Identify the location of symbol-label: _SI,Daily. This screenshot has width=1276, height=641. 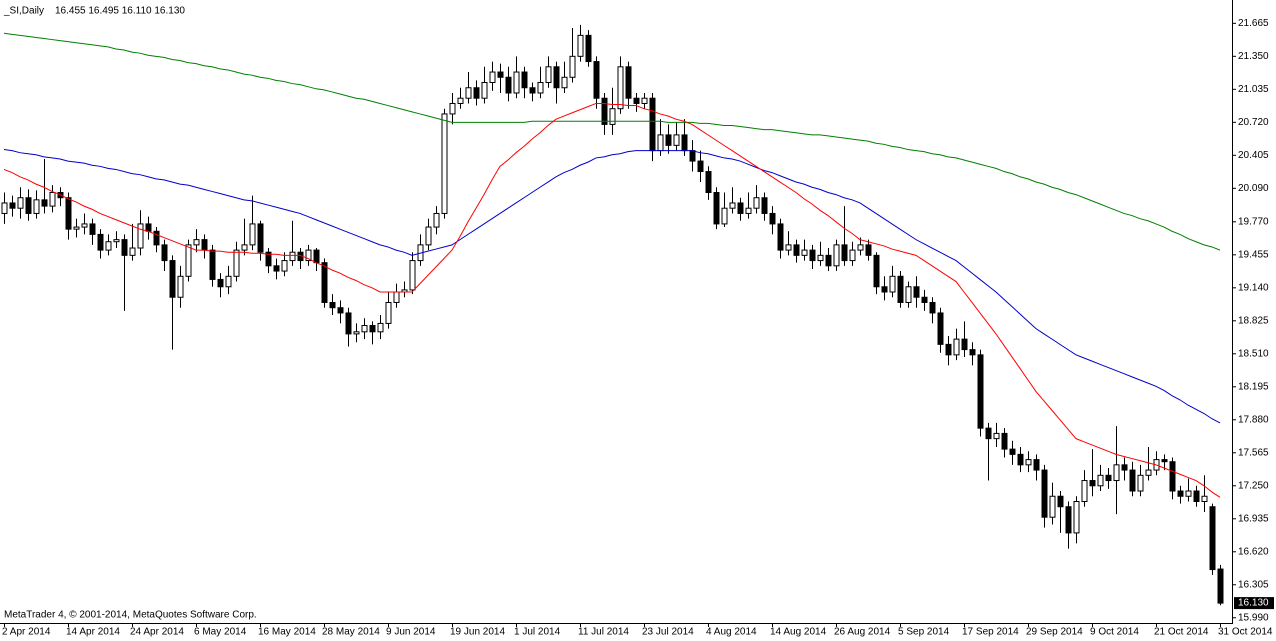
(23, 11).